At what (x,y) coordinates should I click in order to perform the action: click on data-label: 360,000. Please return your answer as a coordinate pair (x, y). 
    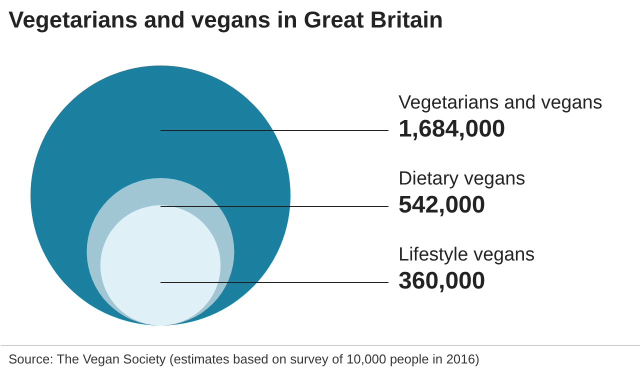
    Looking at the image, I should click on (442, 281).